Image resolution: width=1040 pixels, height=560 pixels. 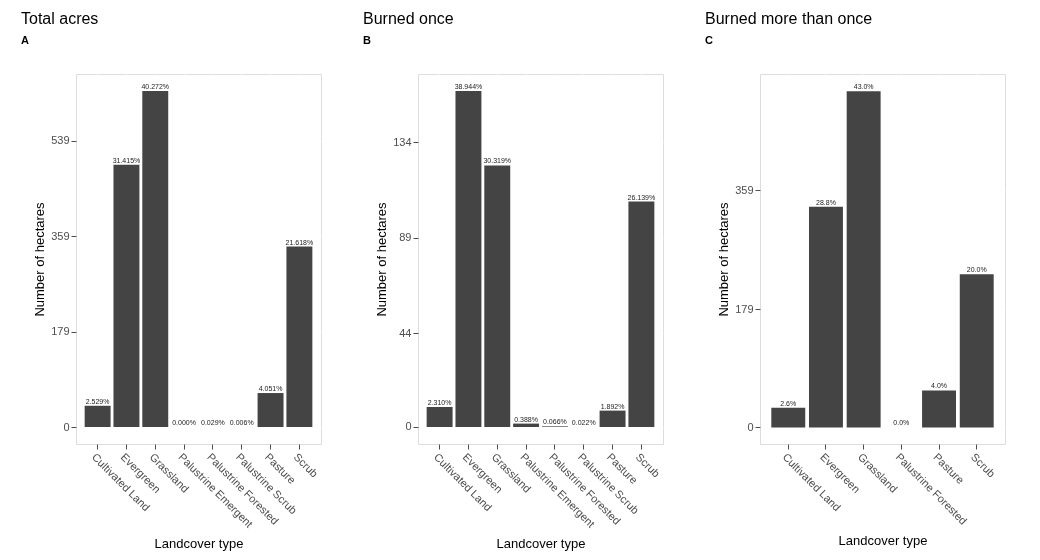 What do you see at coordinates (709, 40) in the screenshot?
I see `text: C` at bounding box center [709, 40].